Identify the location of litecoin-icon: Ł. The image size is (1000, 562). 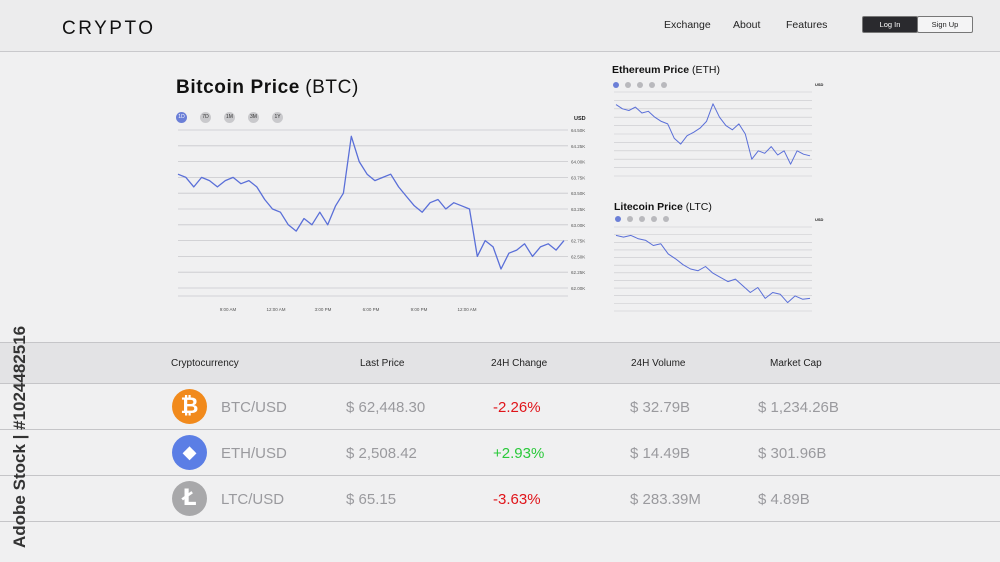
(189, 498).